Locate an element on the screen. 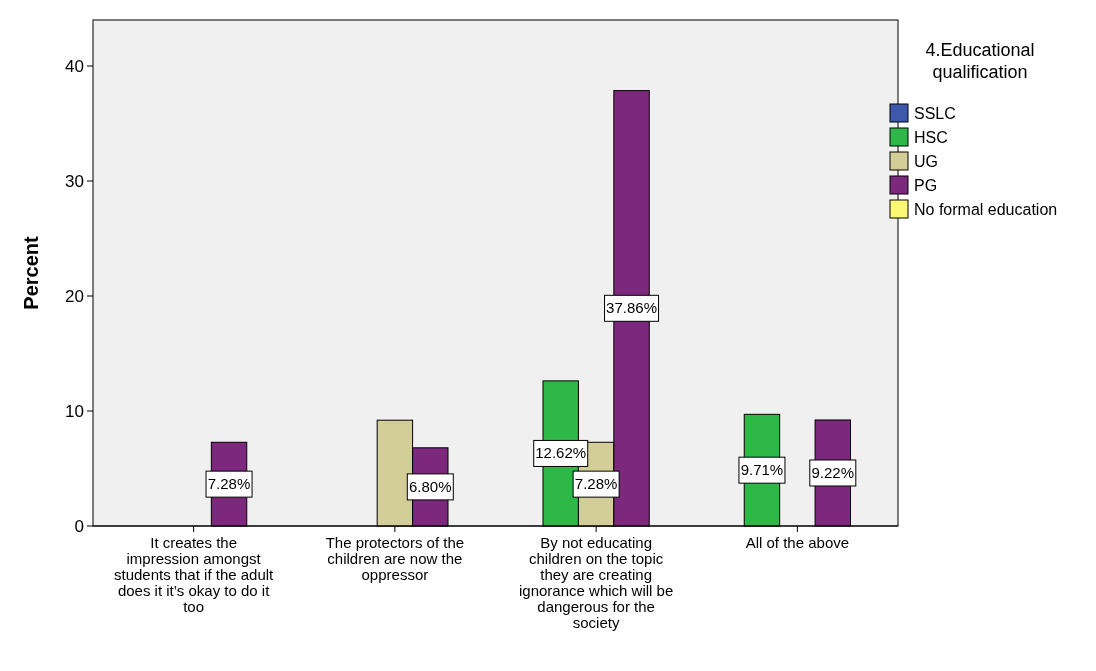  x-tick-label: All of the above is located at coordinates (797, 542).